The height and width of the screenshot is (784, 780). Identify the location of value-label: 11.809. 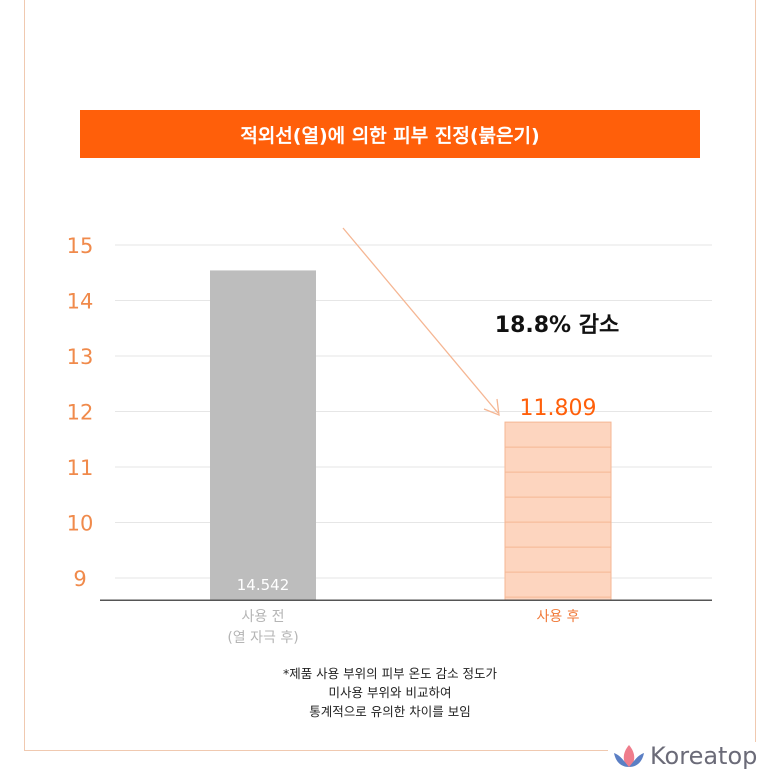
(558, 408).